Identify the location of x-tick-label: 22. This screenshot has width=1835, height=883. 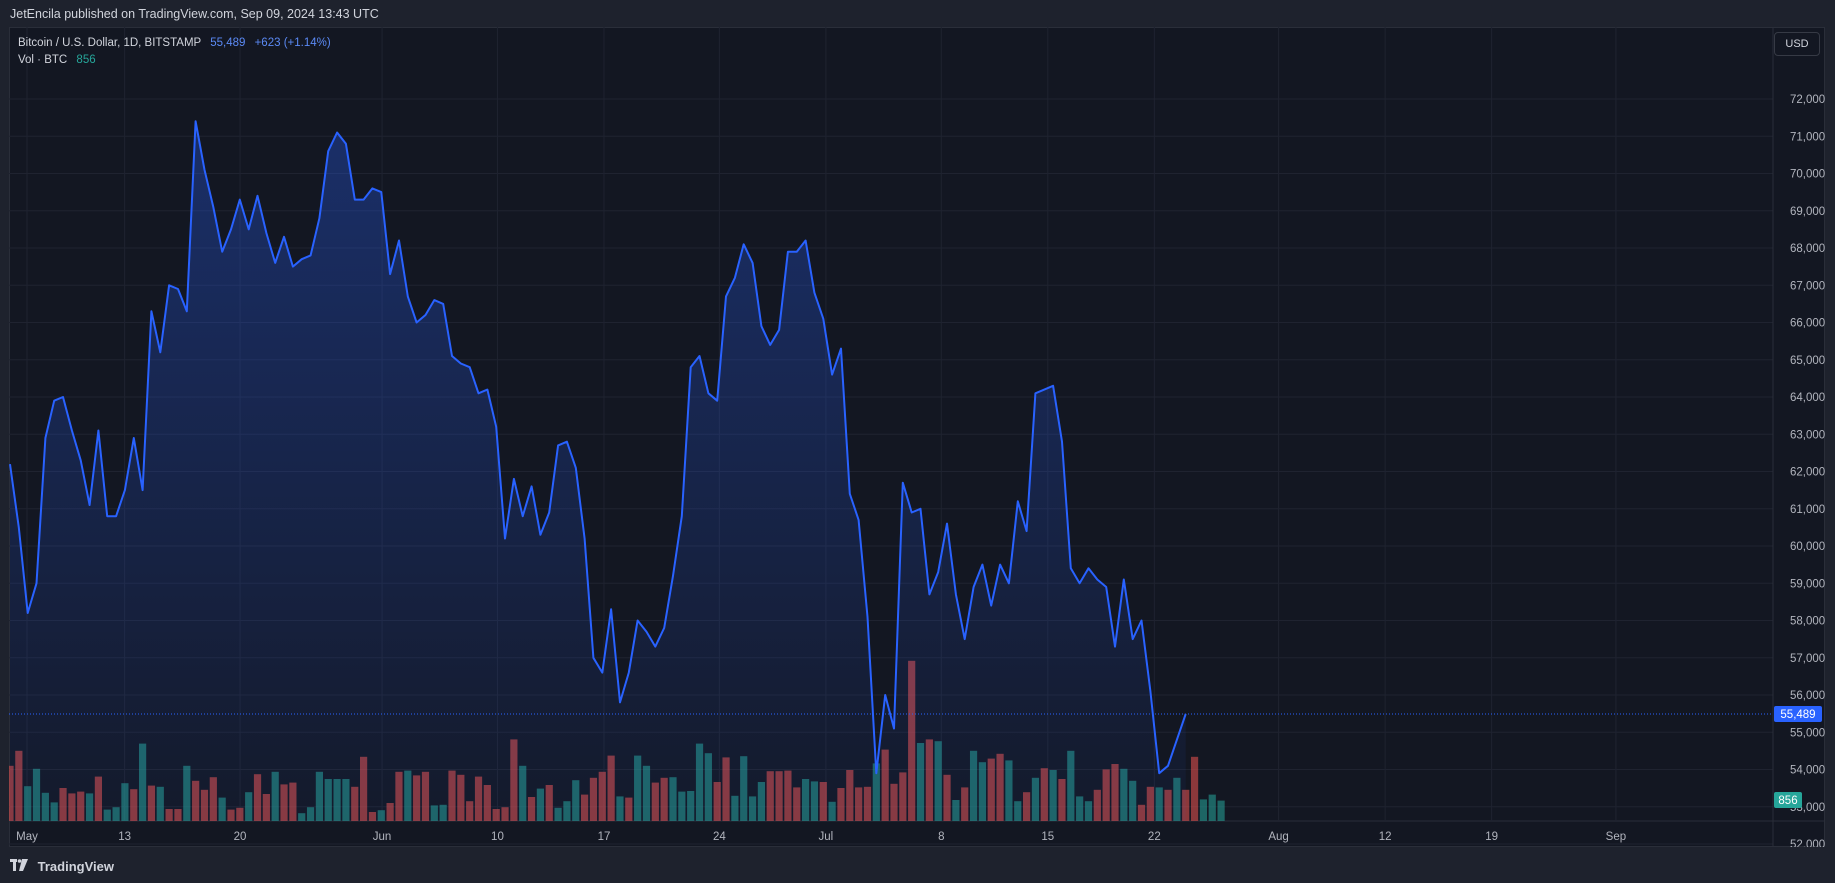
(1154, 837).